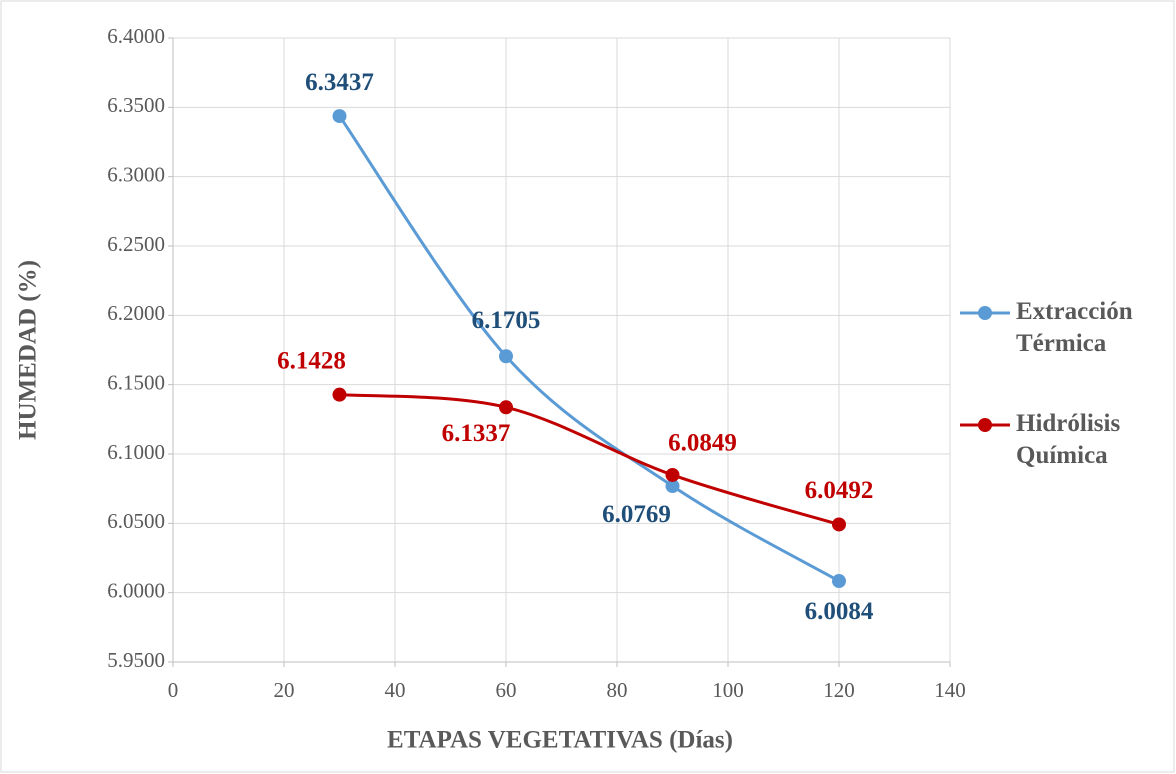 The height and width of the screenshot is (774, 1176). What do you see at coordinates (702, 443) in the screenshot?
I see `data-label: 6.0849` at bounding box center [702, 443].